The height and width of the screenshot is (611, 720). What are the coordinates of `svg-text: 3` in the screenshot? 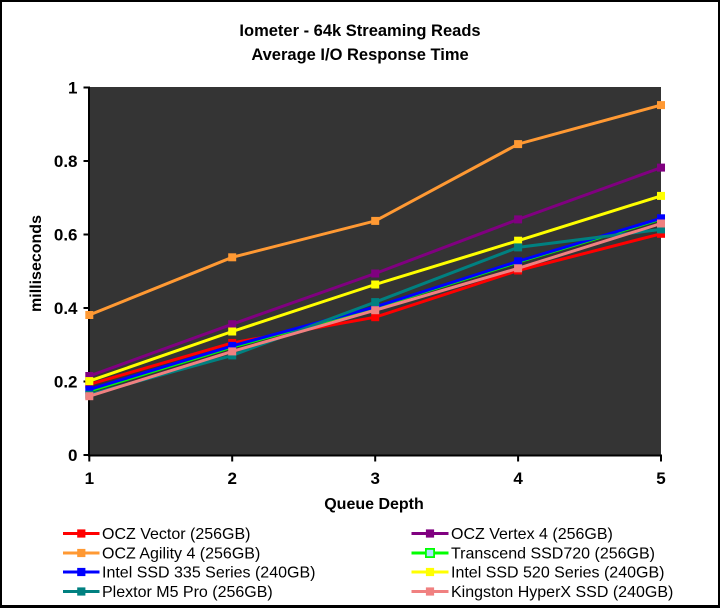 It's located at (374, 478).